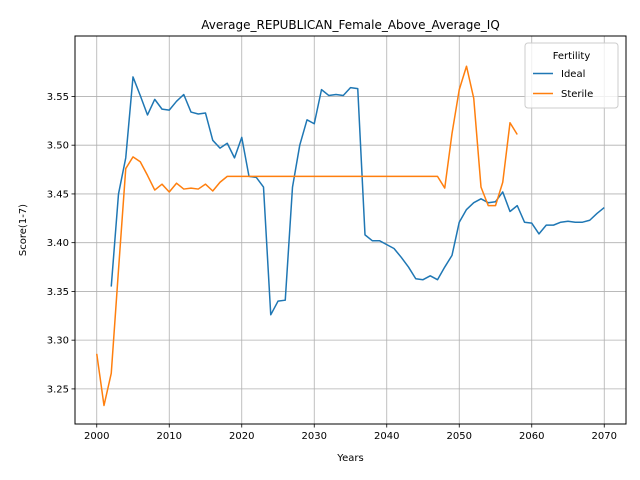 This screenshot has height=480, width=640. Describe the element at coordinates (58, 389) in the screenshot. I see `y-tick-label: 3.25` at that location.